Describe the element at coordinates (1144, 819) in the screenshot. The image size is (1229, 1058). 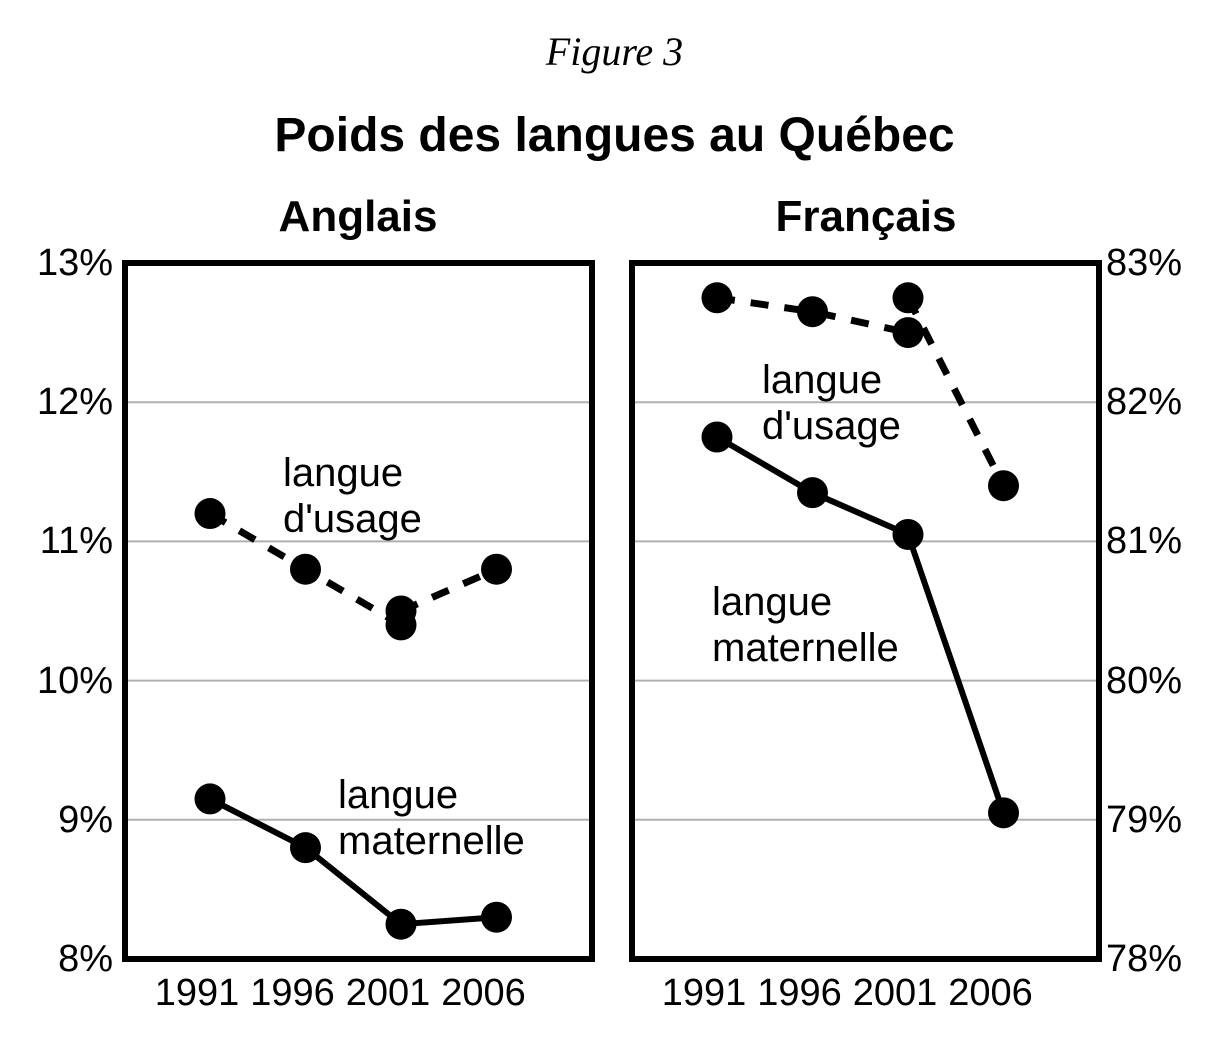
I see `y-tick-label: 79%` at that location.